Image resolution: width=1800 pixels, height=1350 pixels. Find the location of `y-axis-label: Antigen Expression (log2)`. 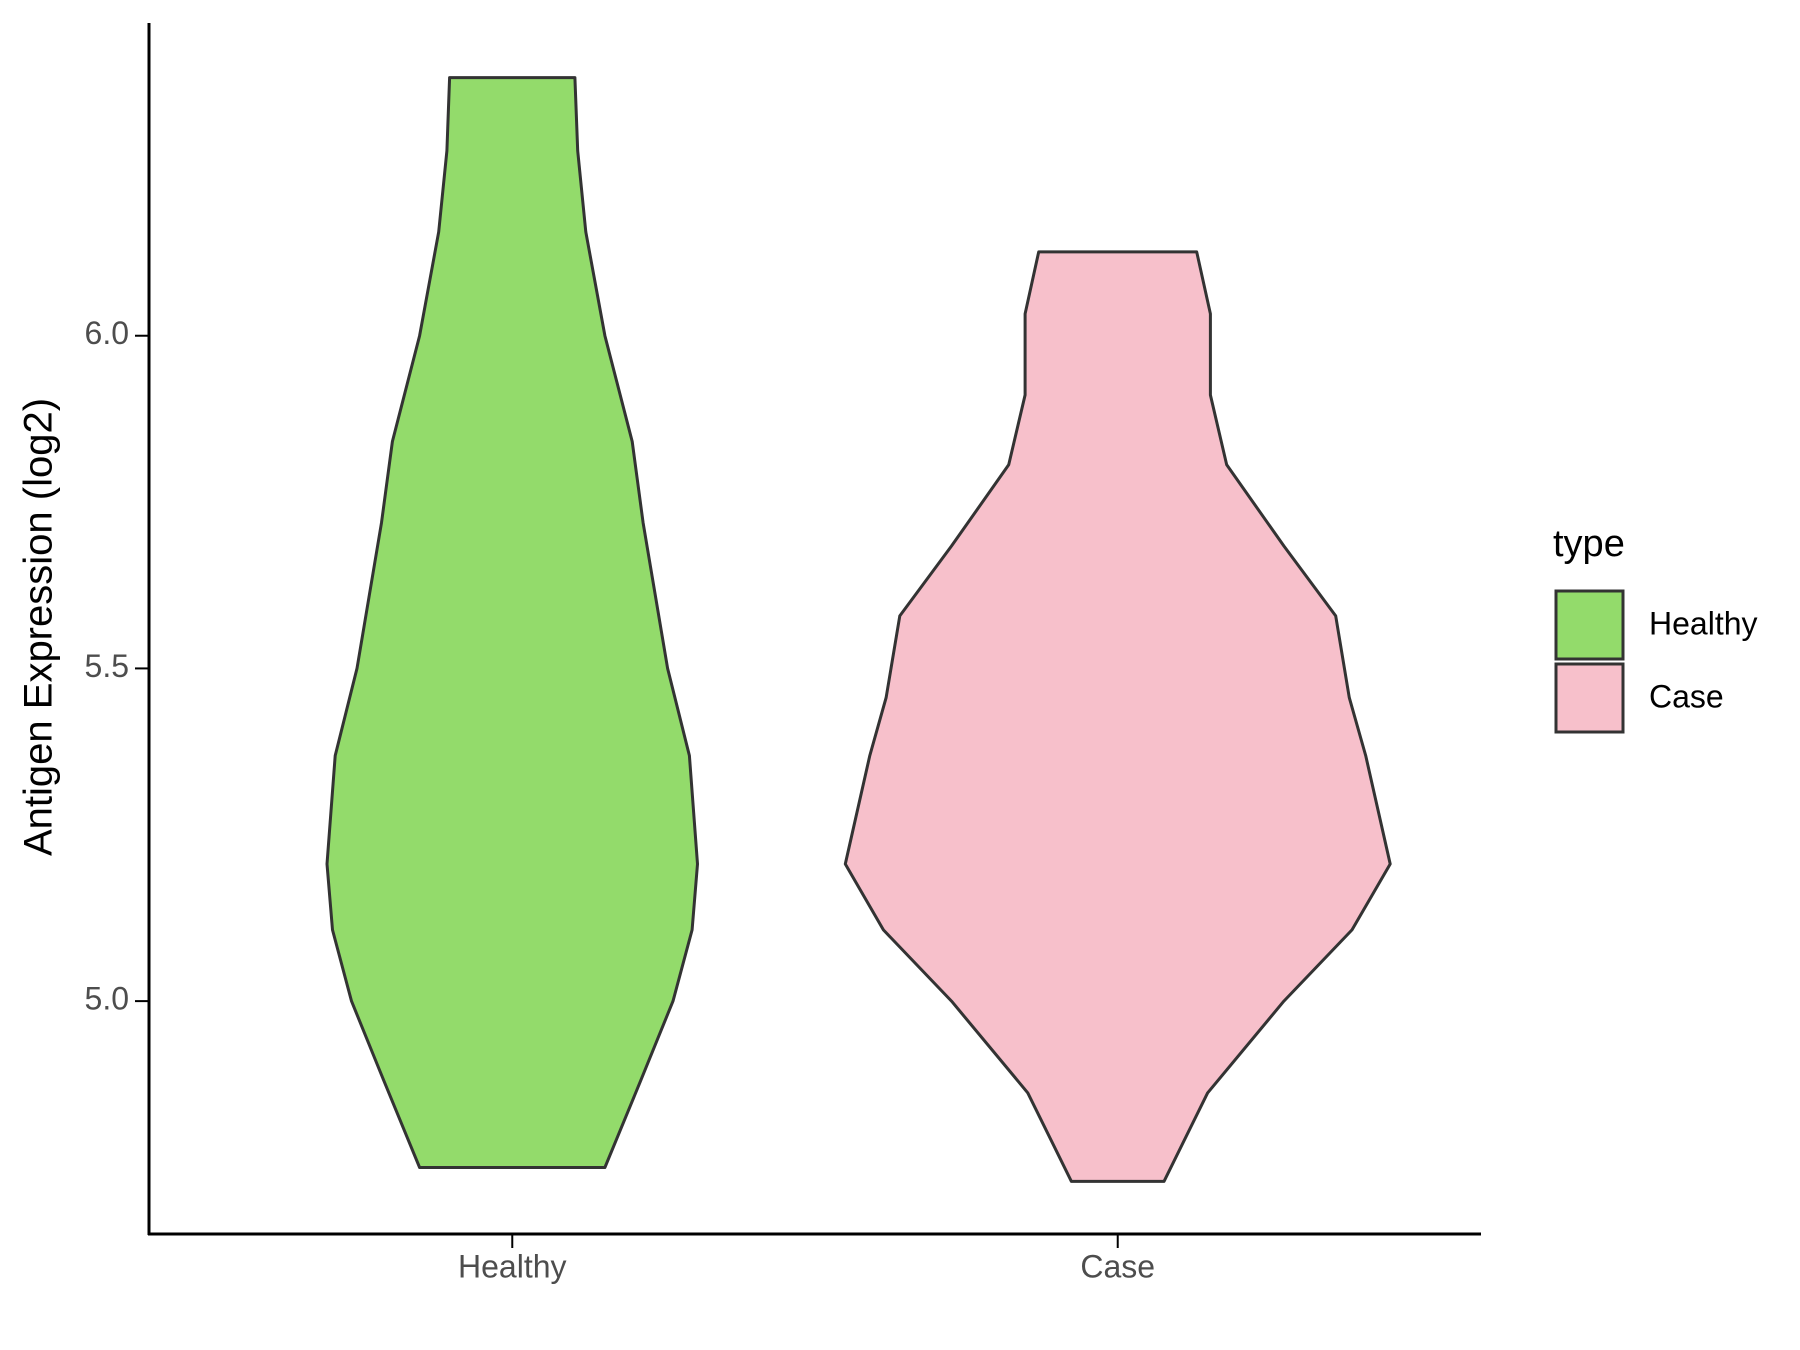

y-axis-label: Antigen Expression (log2) is located at coordinates (39, 627).